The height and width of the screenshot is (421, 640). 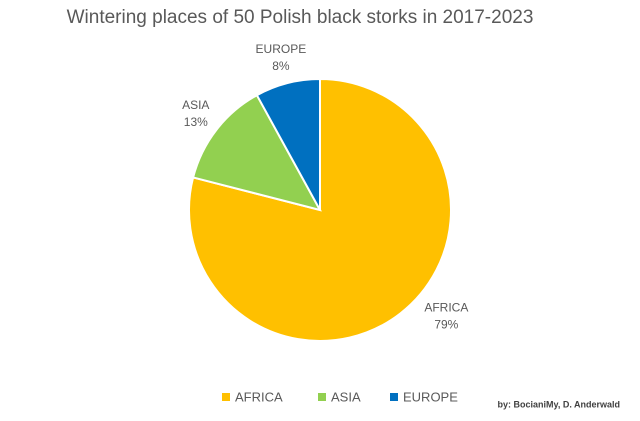 I want to click on data-label-category: EUROPE, so click(x=281, y=49).